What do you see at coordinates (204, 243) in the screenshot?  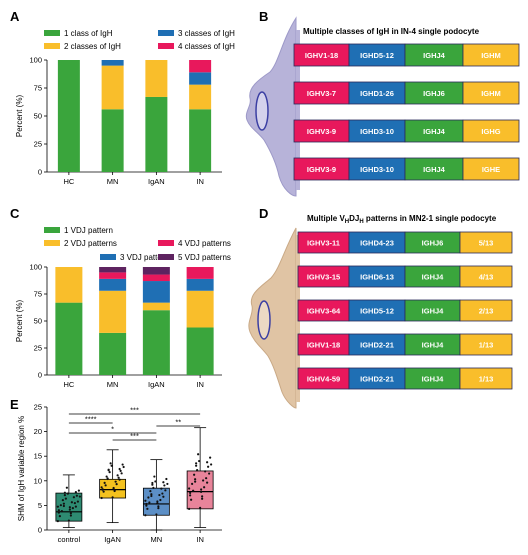 I see `legend-label-3: 4 VDJ patterns` at bounding box center [204, 243].